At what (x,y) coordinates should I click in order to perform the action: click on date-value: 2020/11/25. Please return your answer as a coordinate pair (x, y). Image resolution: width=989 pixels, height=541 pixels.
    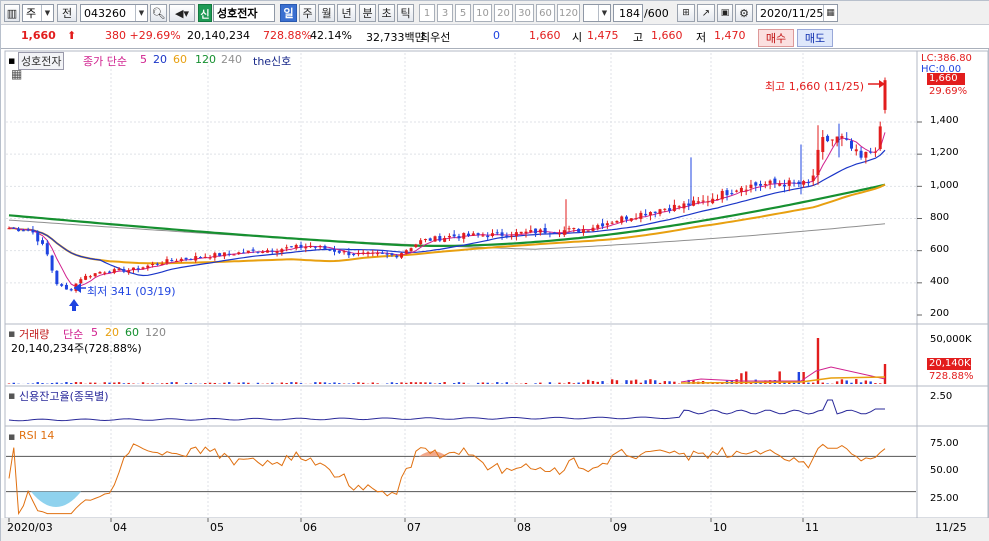
    Looking at the image, I should click on (792, 13).